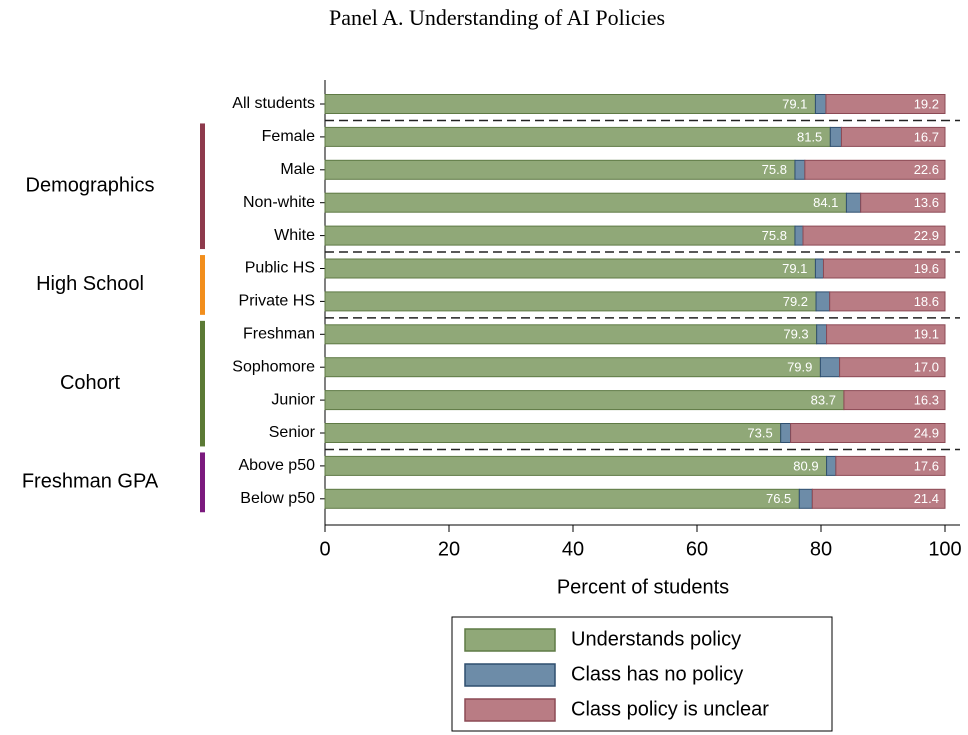 This screenshot has width=968, height=735. I want to click on value-label: 84.1, so click(825, 202).